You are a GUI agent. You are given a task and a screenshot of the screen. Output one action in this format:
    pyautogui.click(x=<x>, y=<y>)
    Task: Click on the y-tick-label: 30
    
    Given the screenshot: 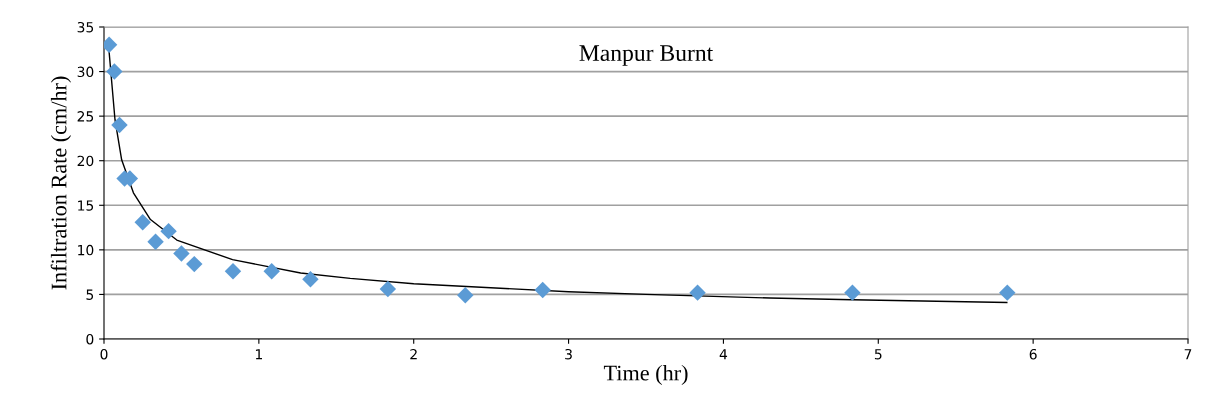 What is the action you would take?
    pyautogui.click(x=85, y=72)
    